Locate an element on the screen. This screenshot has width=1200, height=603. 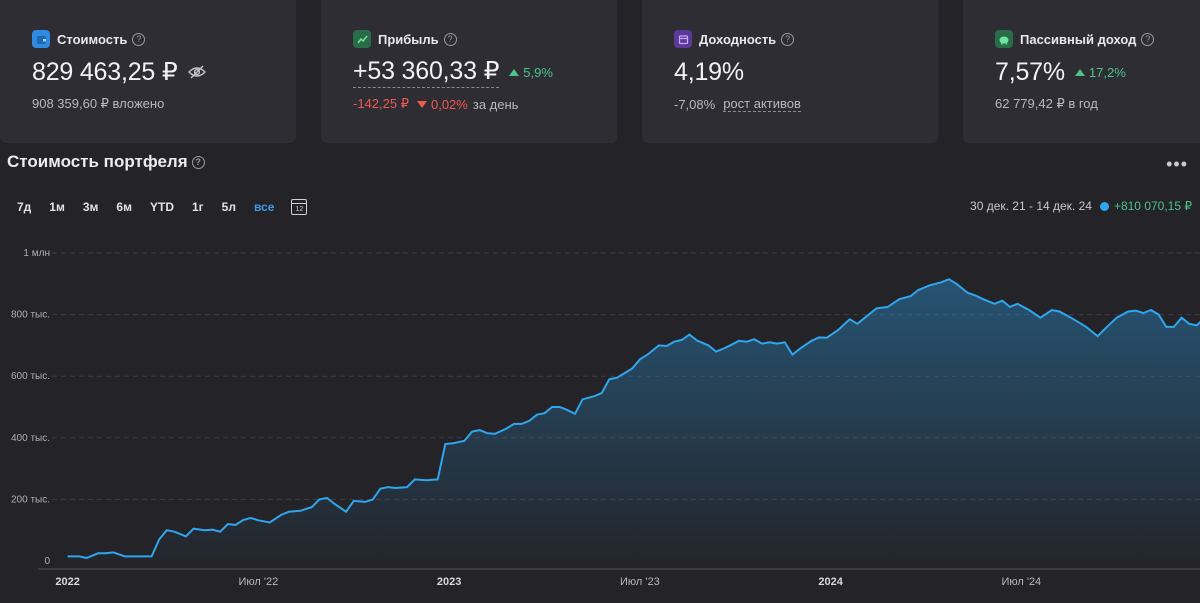
y-tick-label: 800 тыс. is located at coordinates (30, 315).